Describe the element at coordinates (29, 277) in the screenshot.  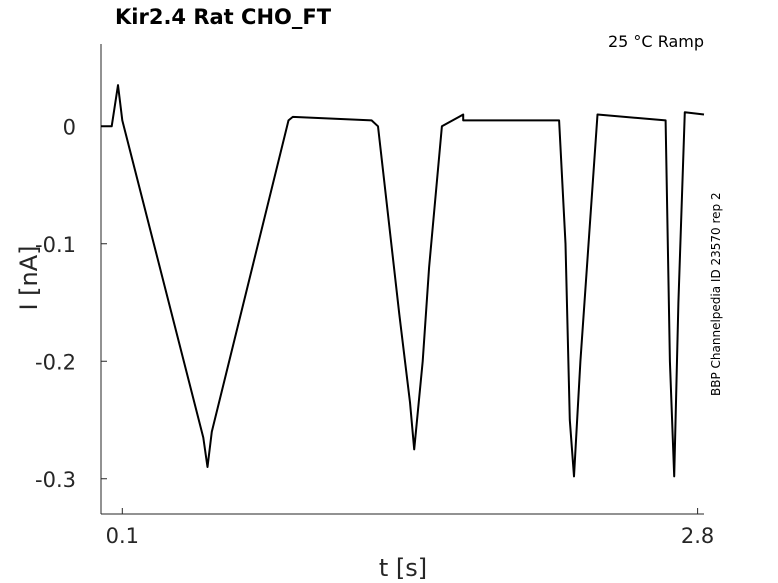
I see `y-axis-label: I [nA]` at that location.